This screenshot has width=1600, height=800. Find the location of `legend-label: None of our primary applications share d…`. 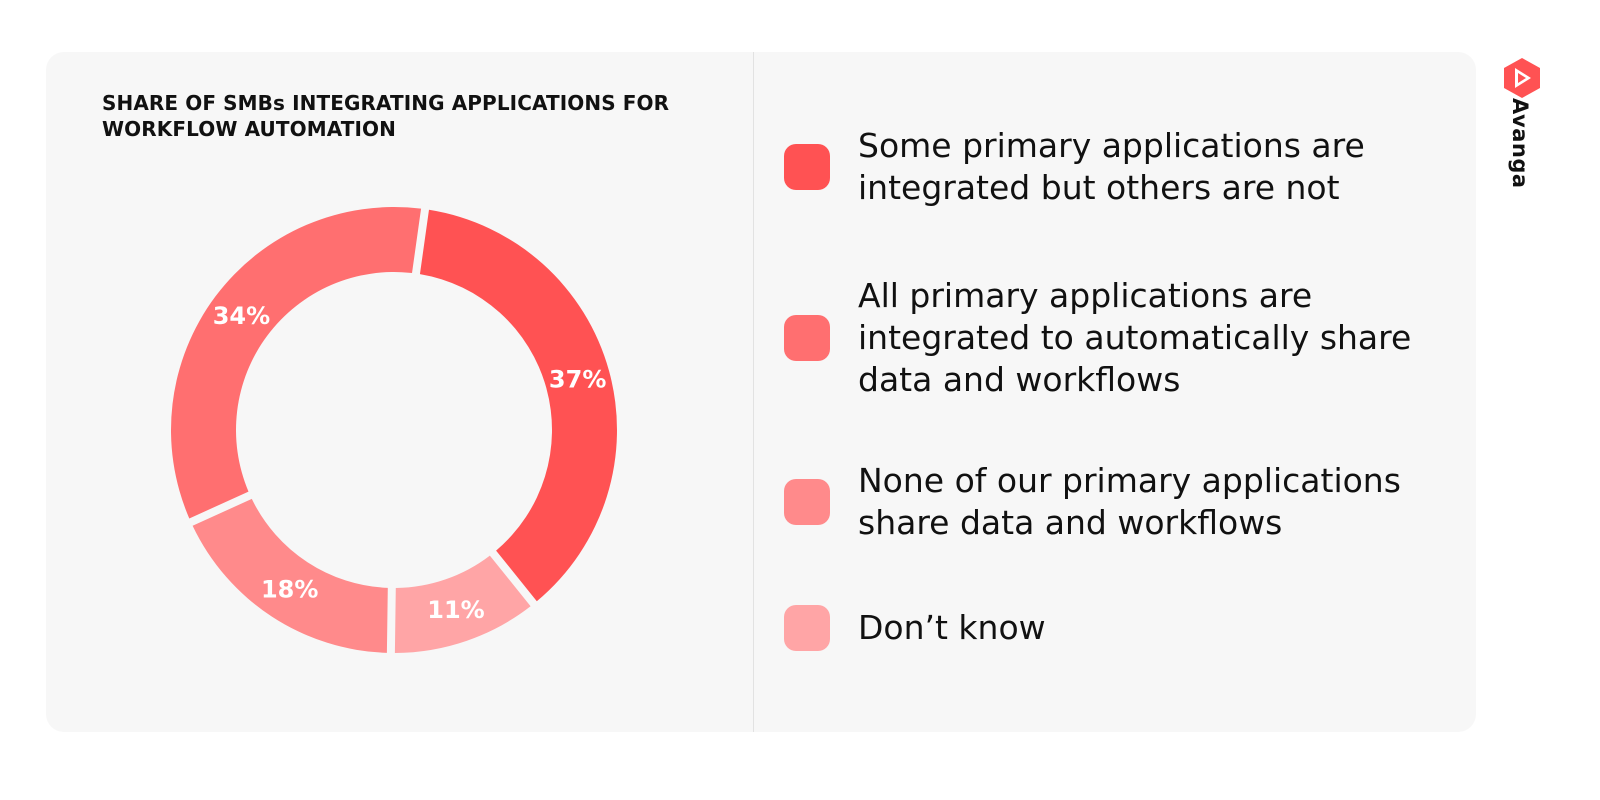

legend-label: None of our primary applications share d… is located at coordinates (1129, 501).